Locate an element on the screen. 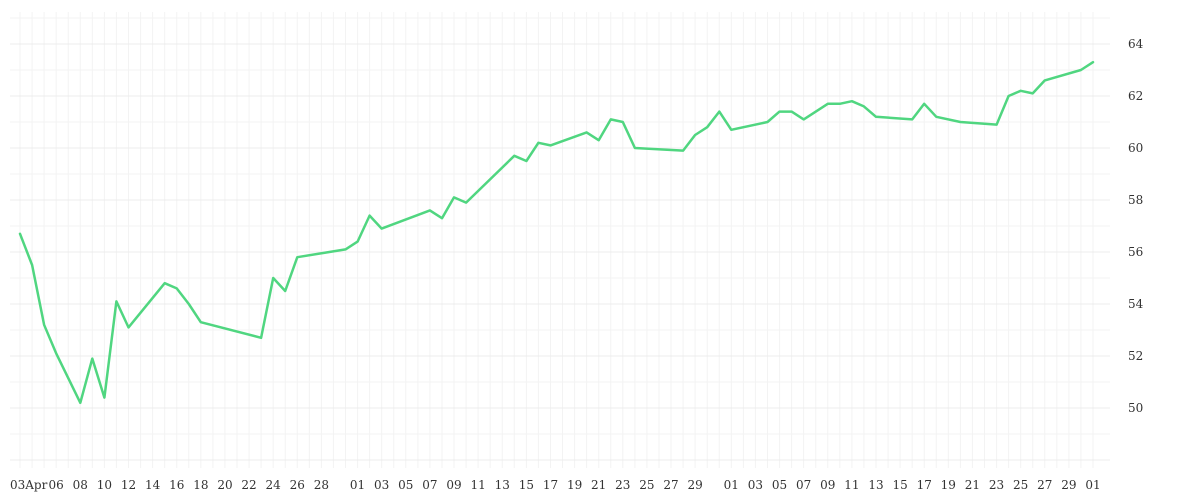 Image resolution: width=1200 pixels, height=500 pixels. x-tick-label: 03Apr is located at coordinates (29, 485).